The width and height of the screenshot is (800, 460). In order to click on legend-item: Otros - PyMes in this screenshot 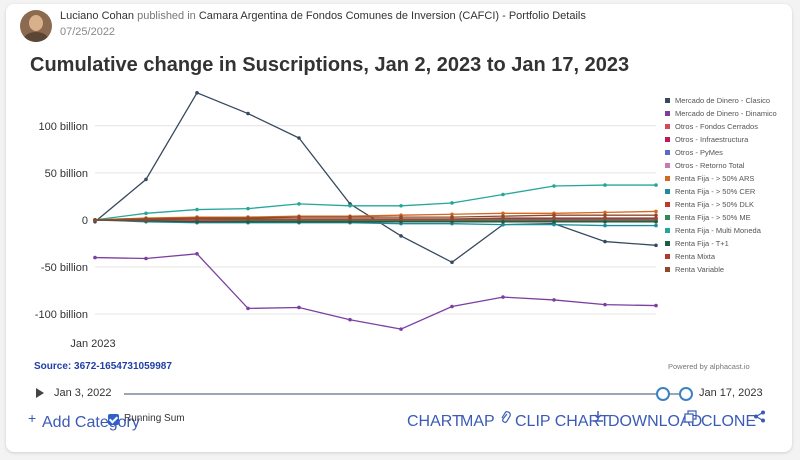, I will do `click(725, 152)`.